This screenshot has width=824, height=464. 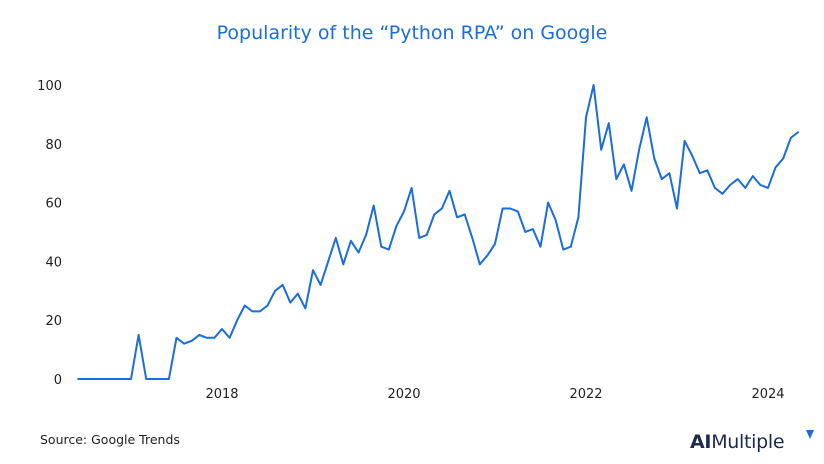 What do you see at coordinates (767, 394) in the screenshot?
I see `x-tick-label: 2024` at bounding box center [767, 394].